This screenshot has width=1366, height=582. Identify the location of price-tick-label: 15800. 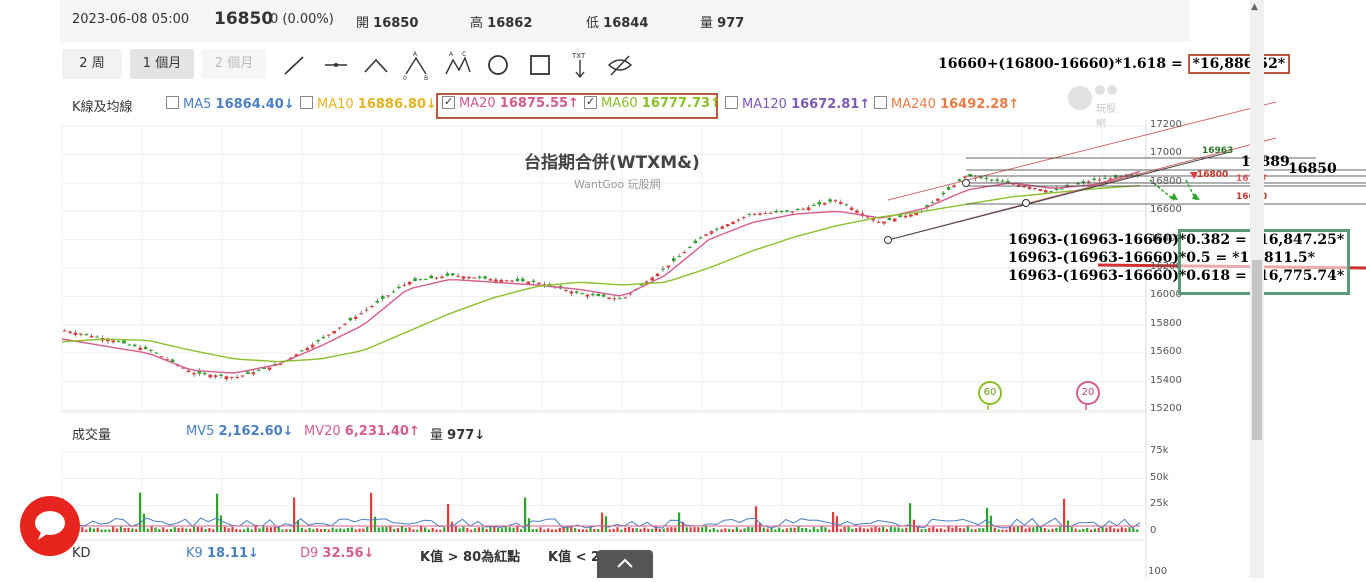
(1166, 323).